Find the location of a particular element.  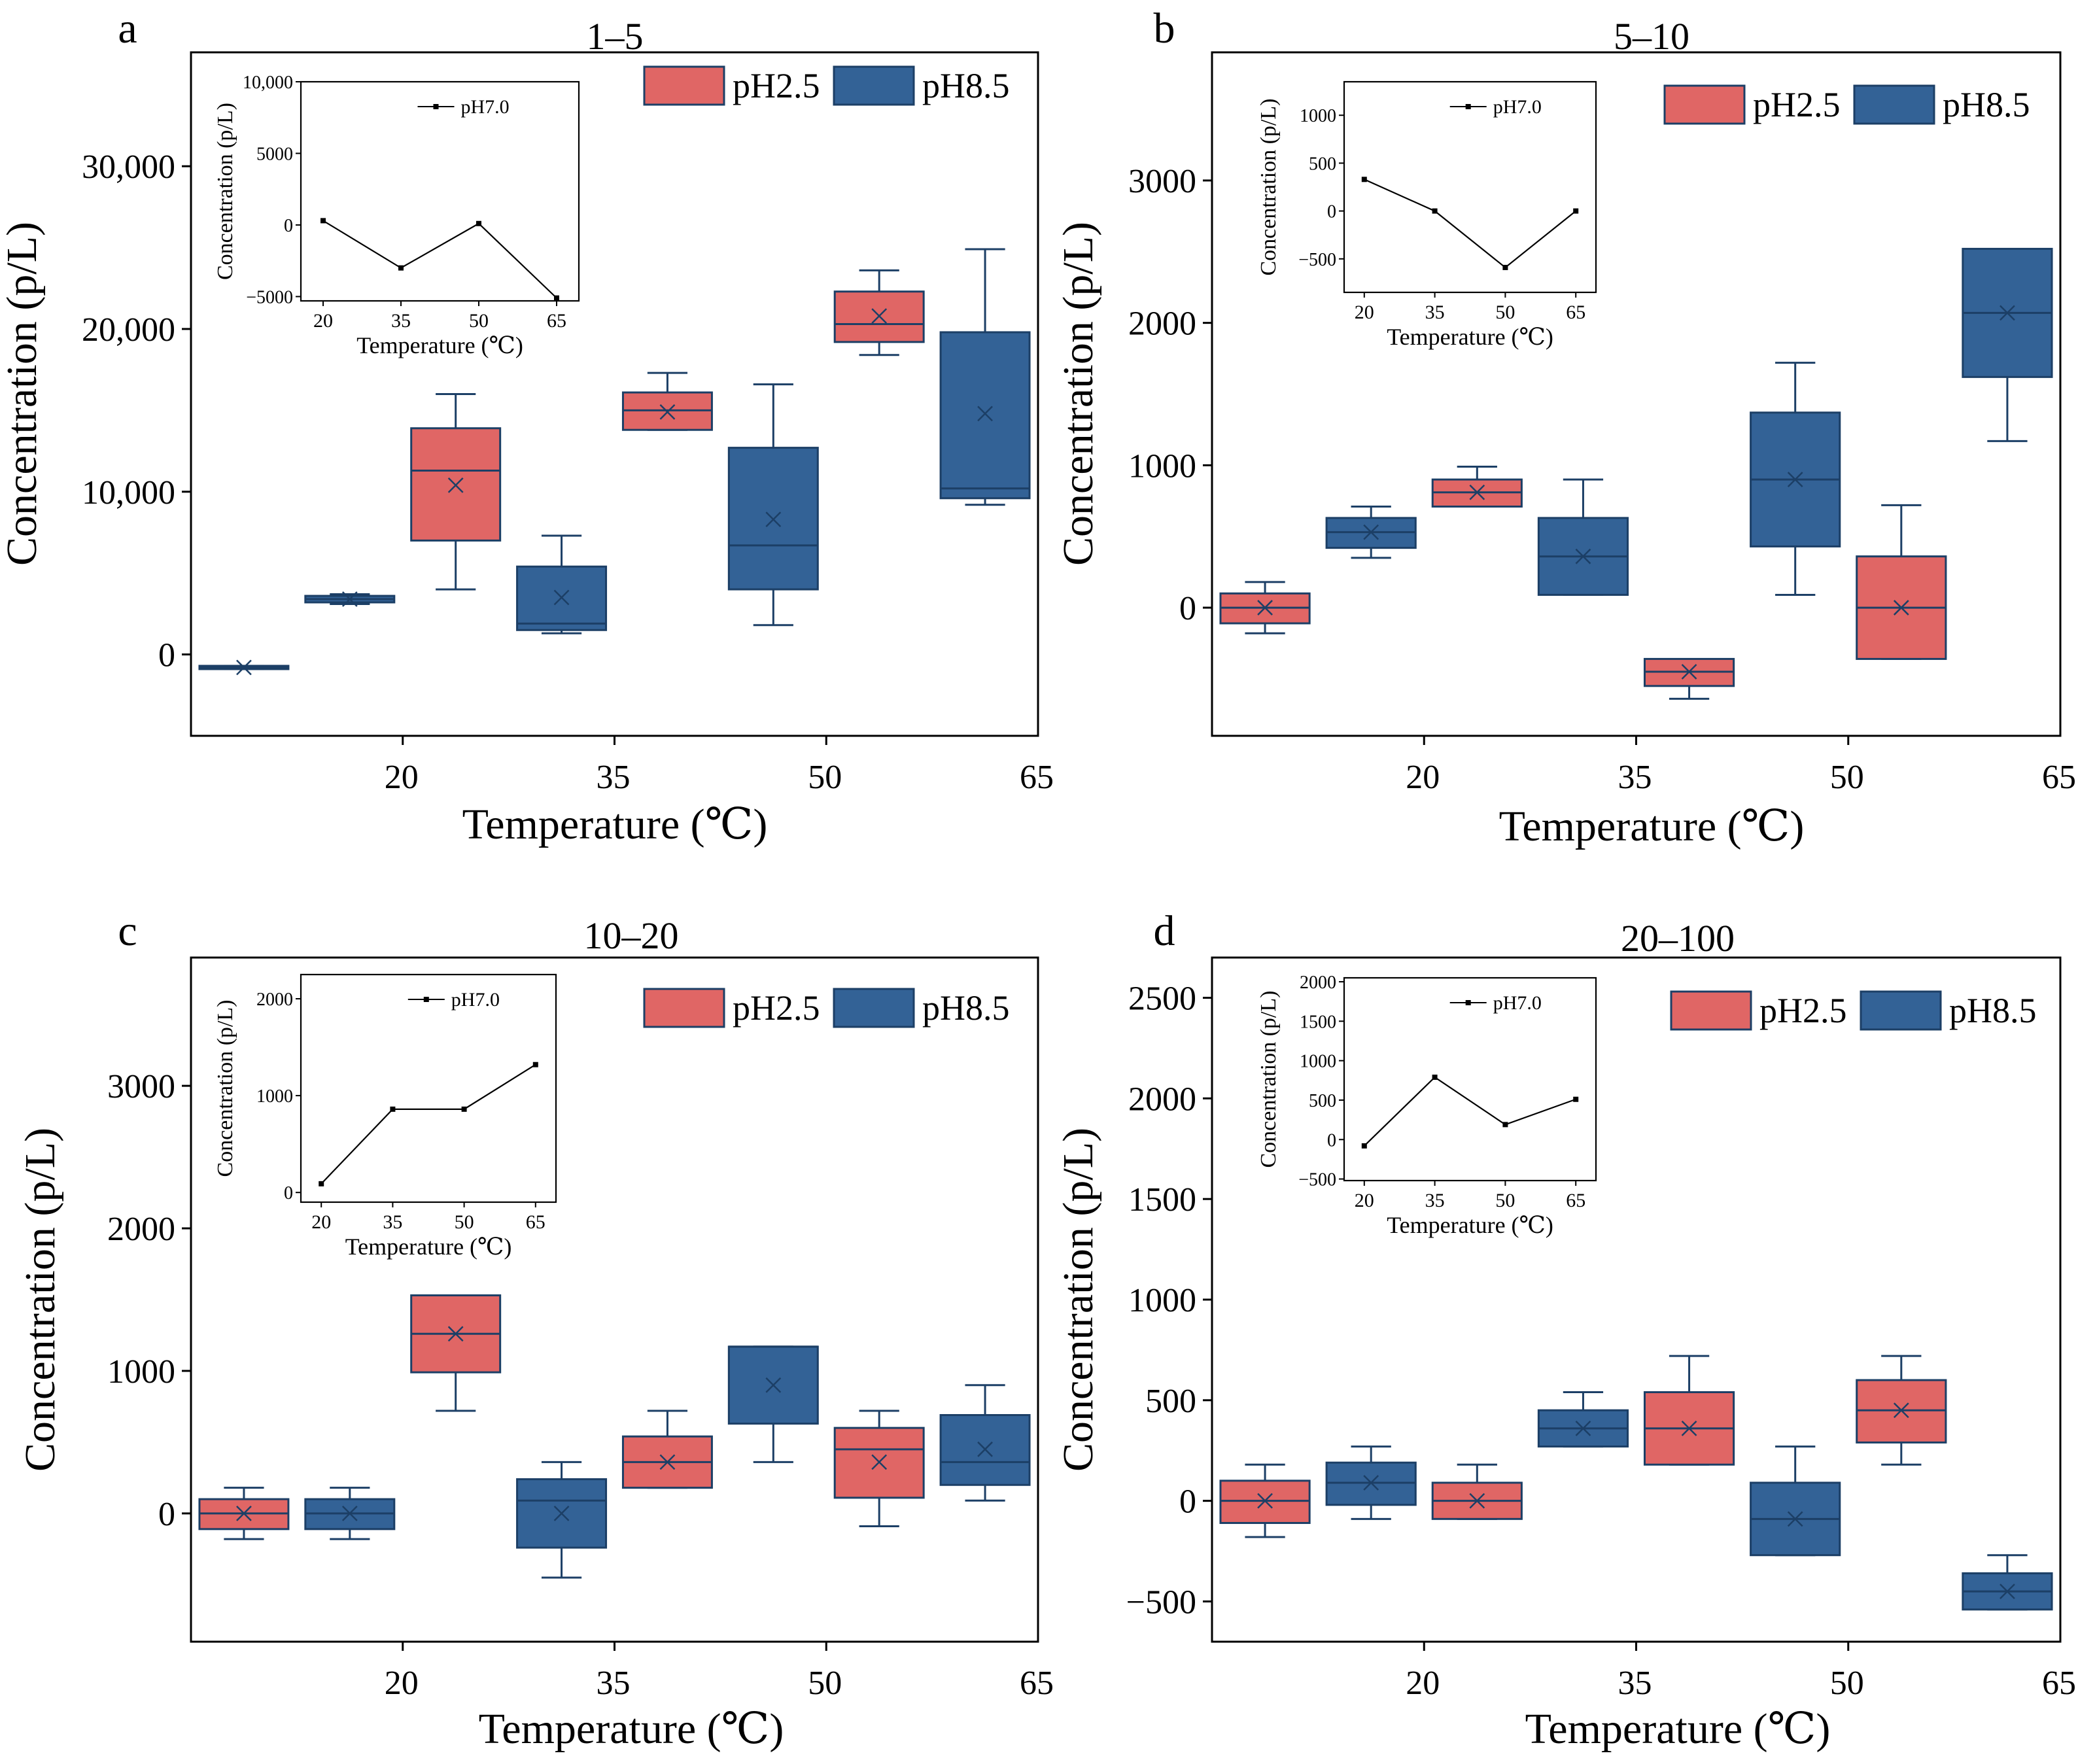

y-tick-label: 10,000 is located at coordinates (128, 493).